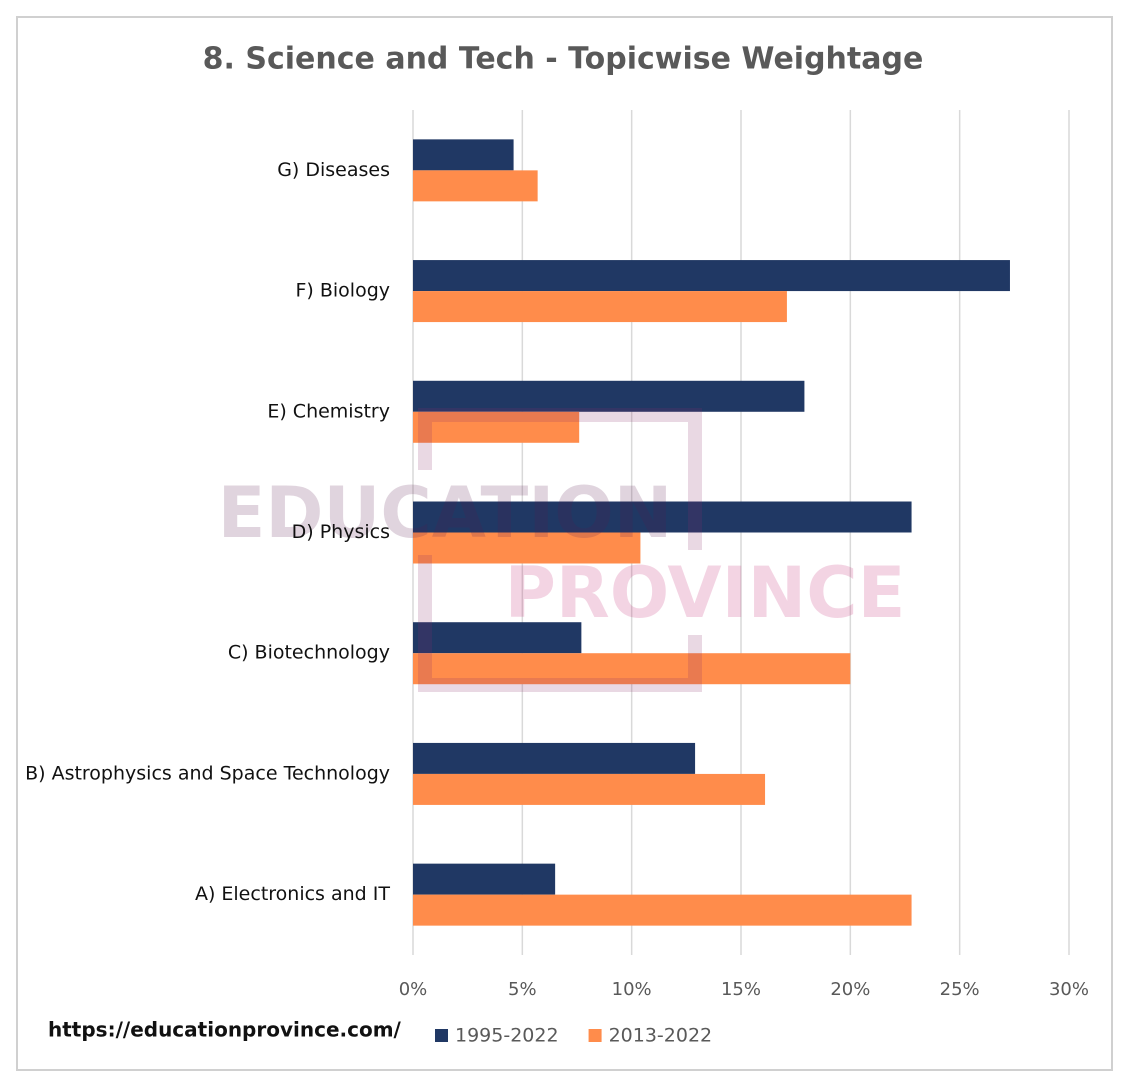 This screenshot has width=1127, height=1085. I want to click on legend-label: 2013-2022, so click(661, 1036).